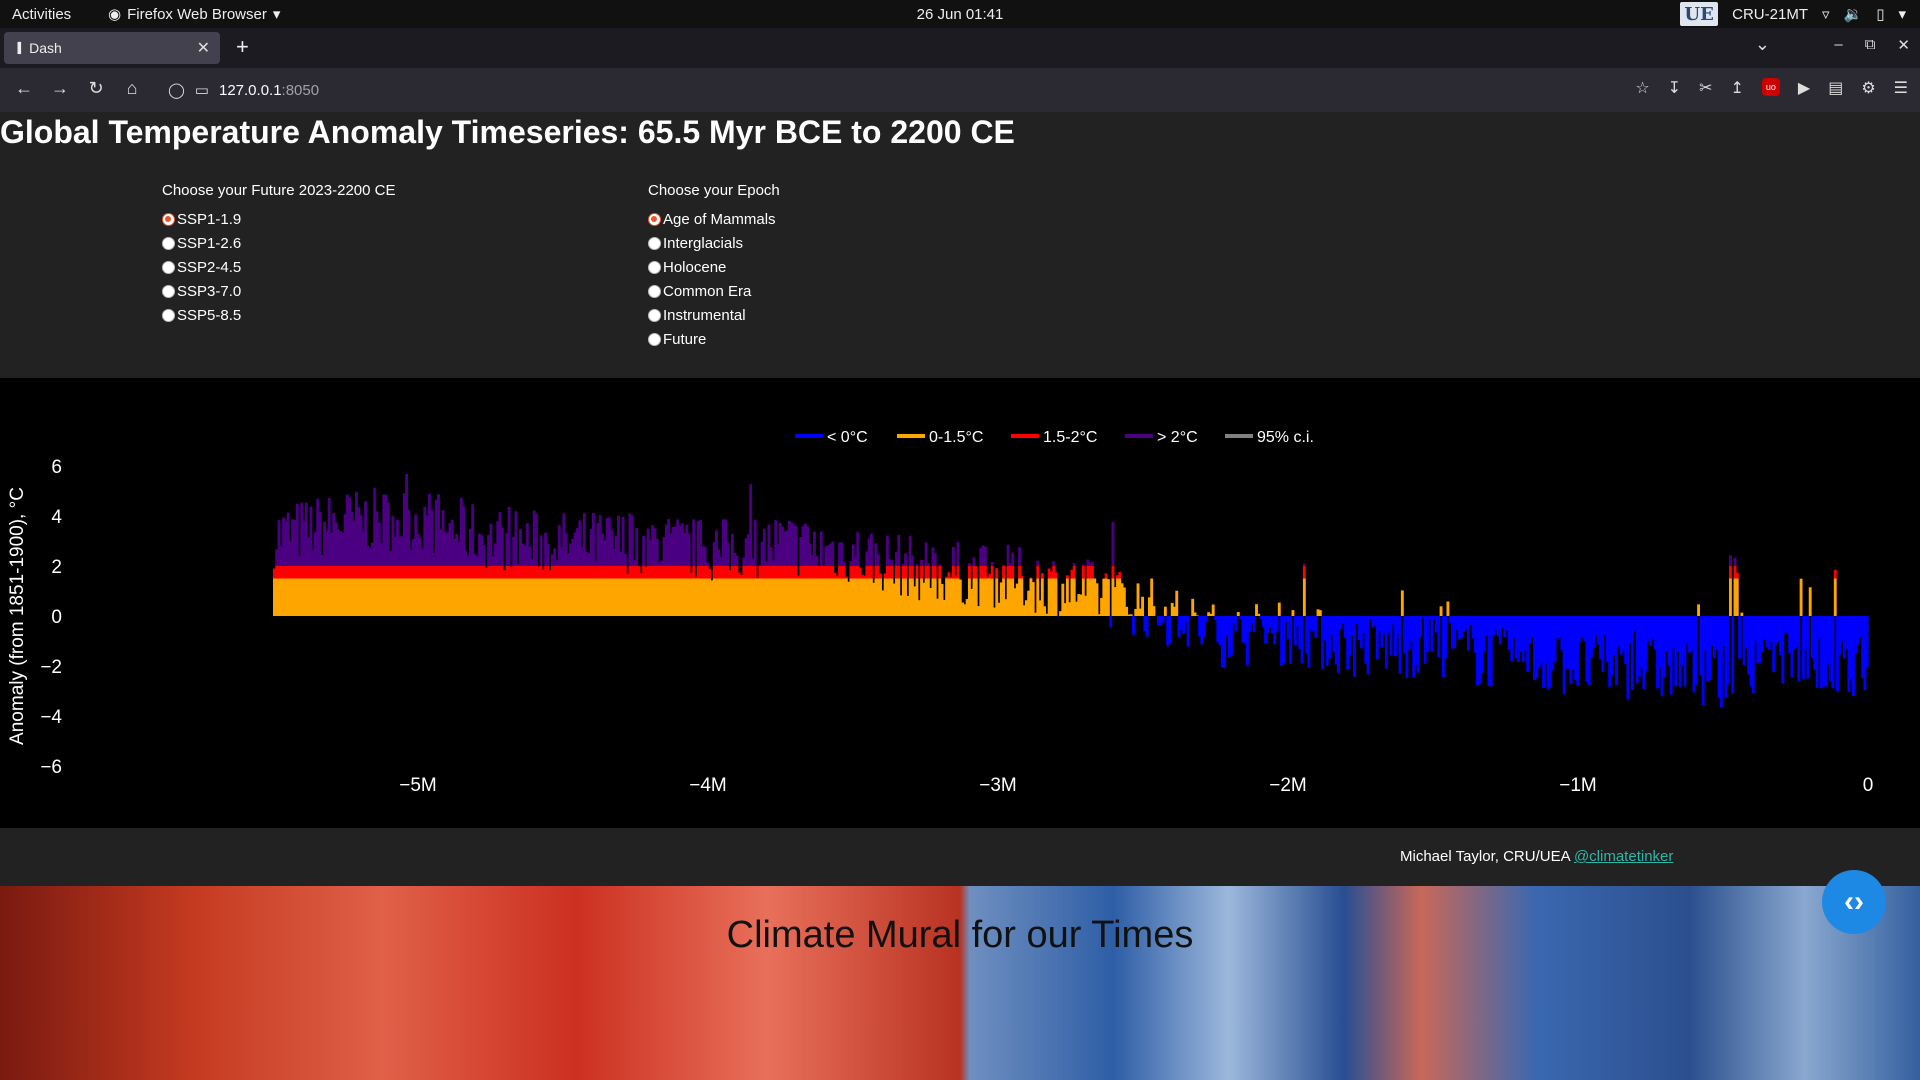 The height and width of the screenshot is (1080, 1920). What do you see at coordinates (714, 219) in the screenshot?
I see `epoch-option: Age of Mammals` at bounding box center [714, 219].